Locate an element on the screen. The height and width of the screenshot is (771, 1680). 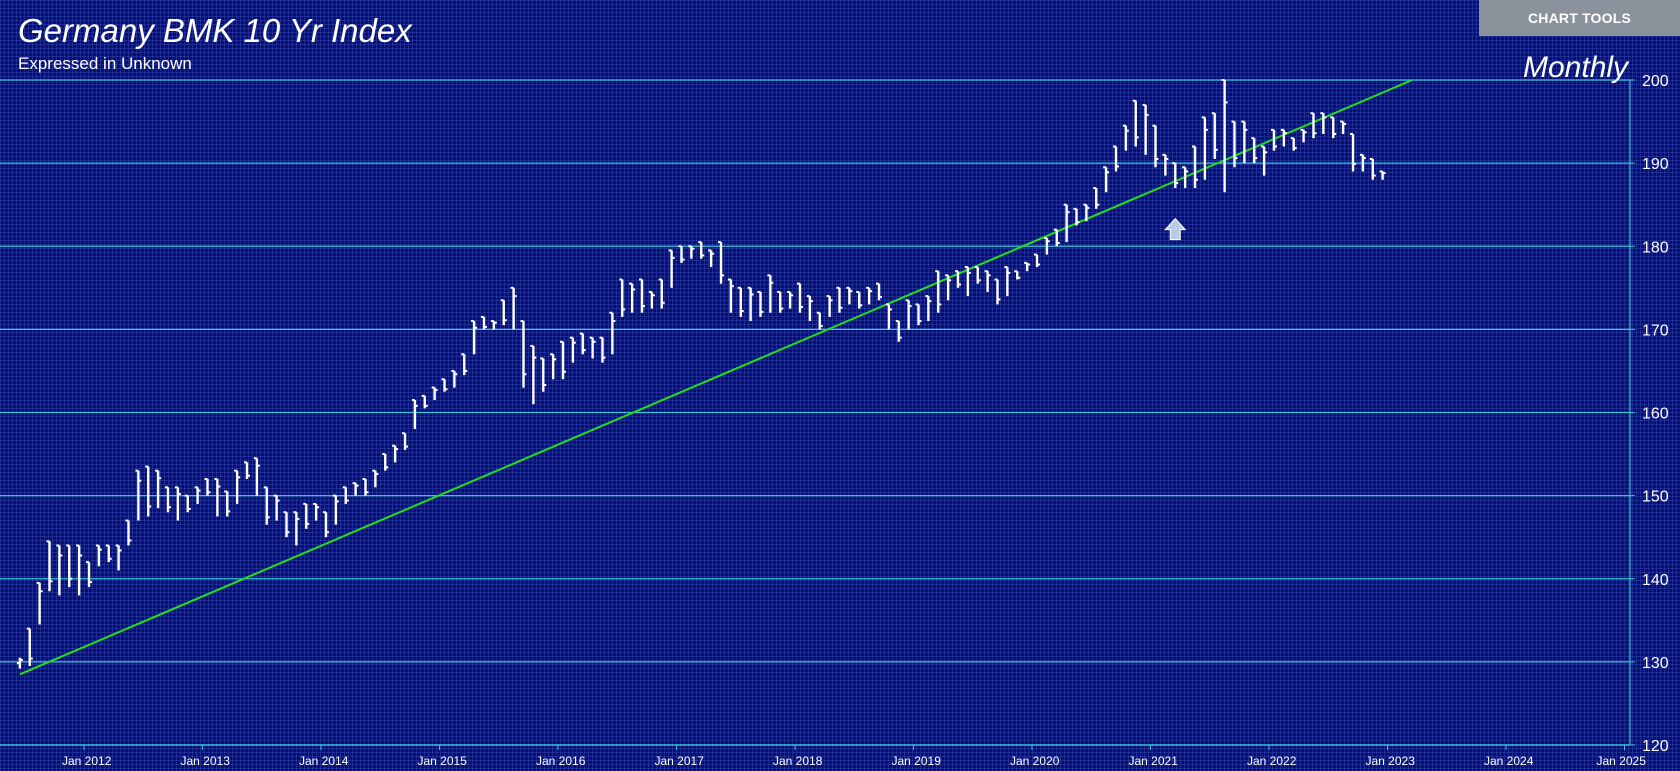
x-tick-label: Jan 2022 is located at coordinates (1272, 761).